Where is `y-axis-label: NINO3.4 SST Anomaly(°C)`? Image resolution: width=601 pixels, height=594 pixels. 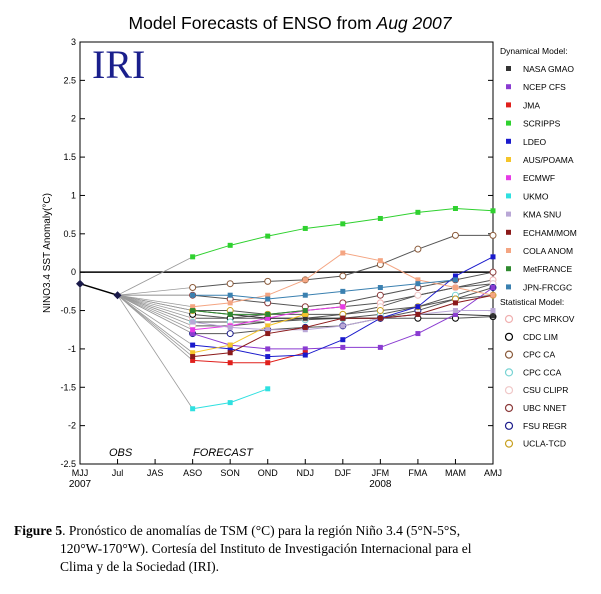
y-axis-label: NINO3.4 SST Anomaly(°C) is located at coordinates (47, 253).